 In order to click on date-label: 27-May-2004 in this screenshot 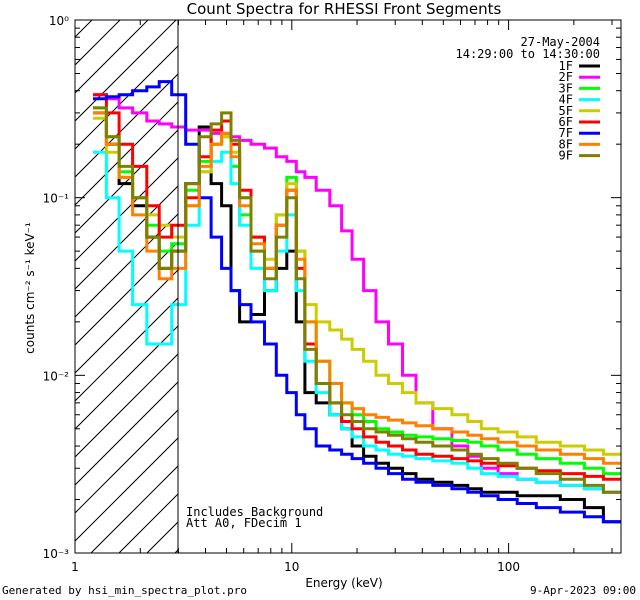, I will do `click(560, 42)`.